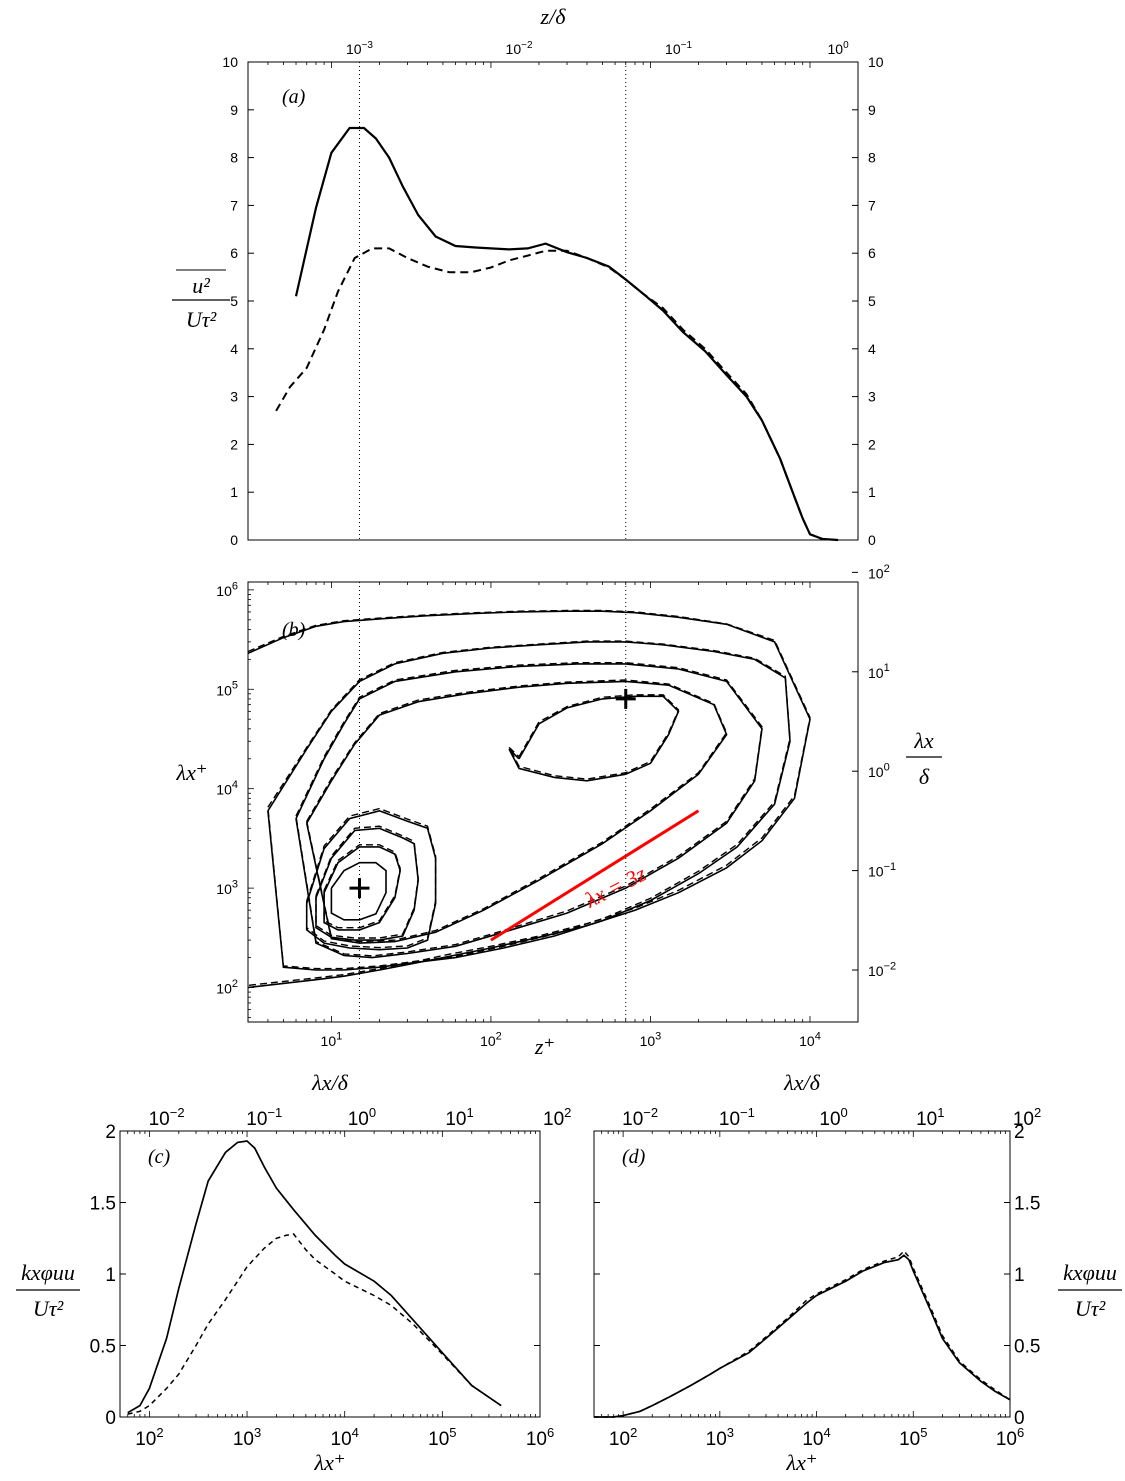 Image resolution: width=1125 pixels, height=1481 pixels. Describe the element at coordinates (1019, 1132) in the screenshot. I see `y-tick-label-right: 2` at that location.